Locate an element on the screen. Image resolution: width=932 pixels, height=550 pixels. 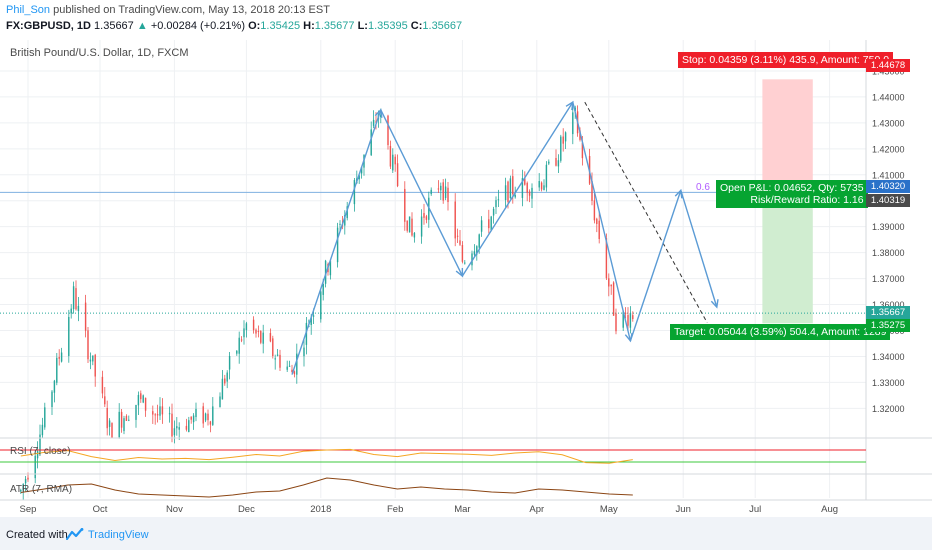
rsi-line is located at coordinates (326, 456).